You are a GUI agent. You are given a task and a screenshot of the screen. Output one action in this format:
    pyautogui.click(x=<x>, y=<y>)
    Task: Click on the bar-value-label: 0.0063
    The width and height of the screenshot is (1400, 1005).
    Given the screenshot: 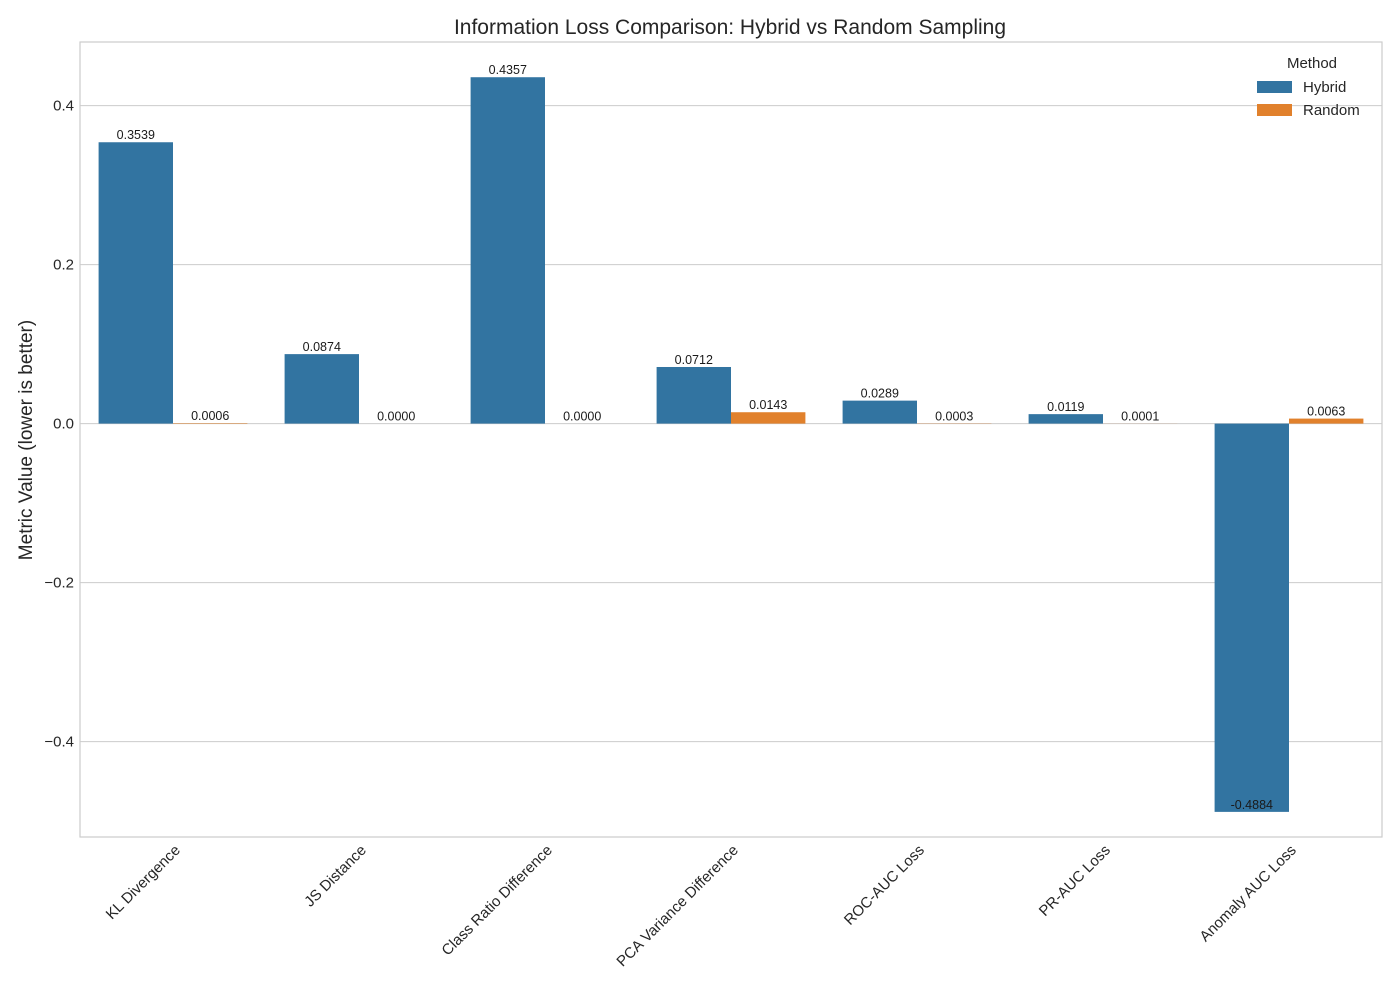 What is the action you would take?
    pyautogui.click(x=1326, y=412)
    